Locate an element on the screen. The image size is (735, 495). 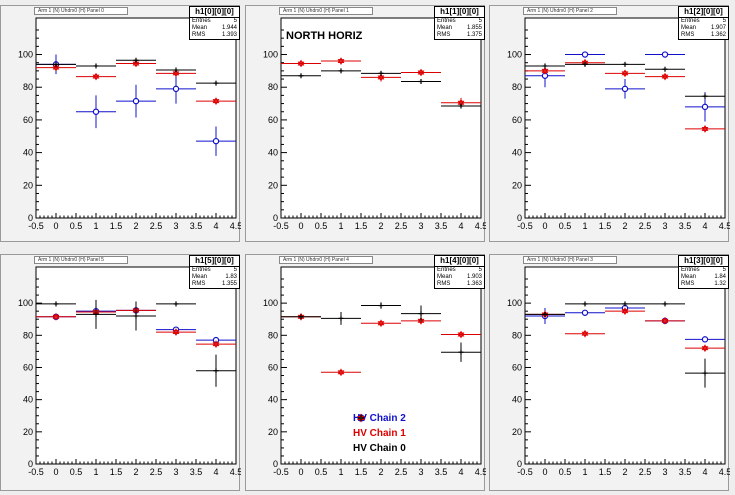
x-tick-label: 3 is located at coordinates (420, 226).